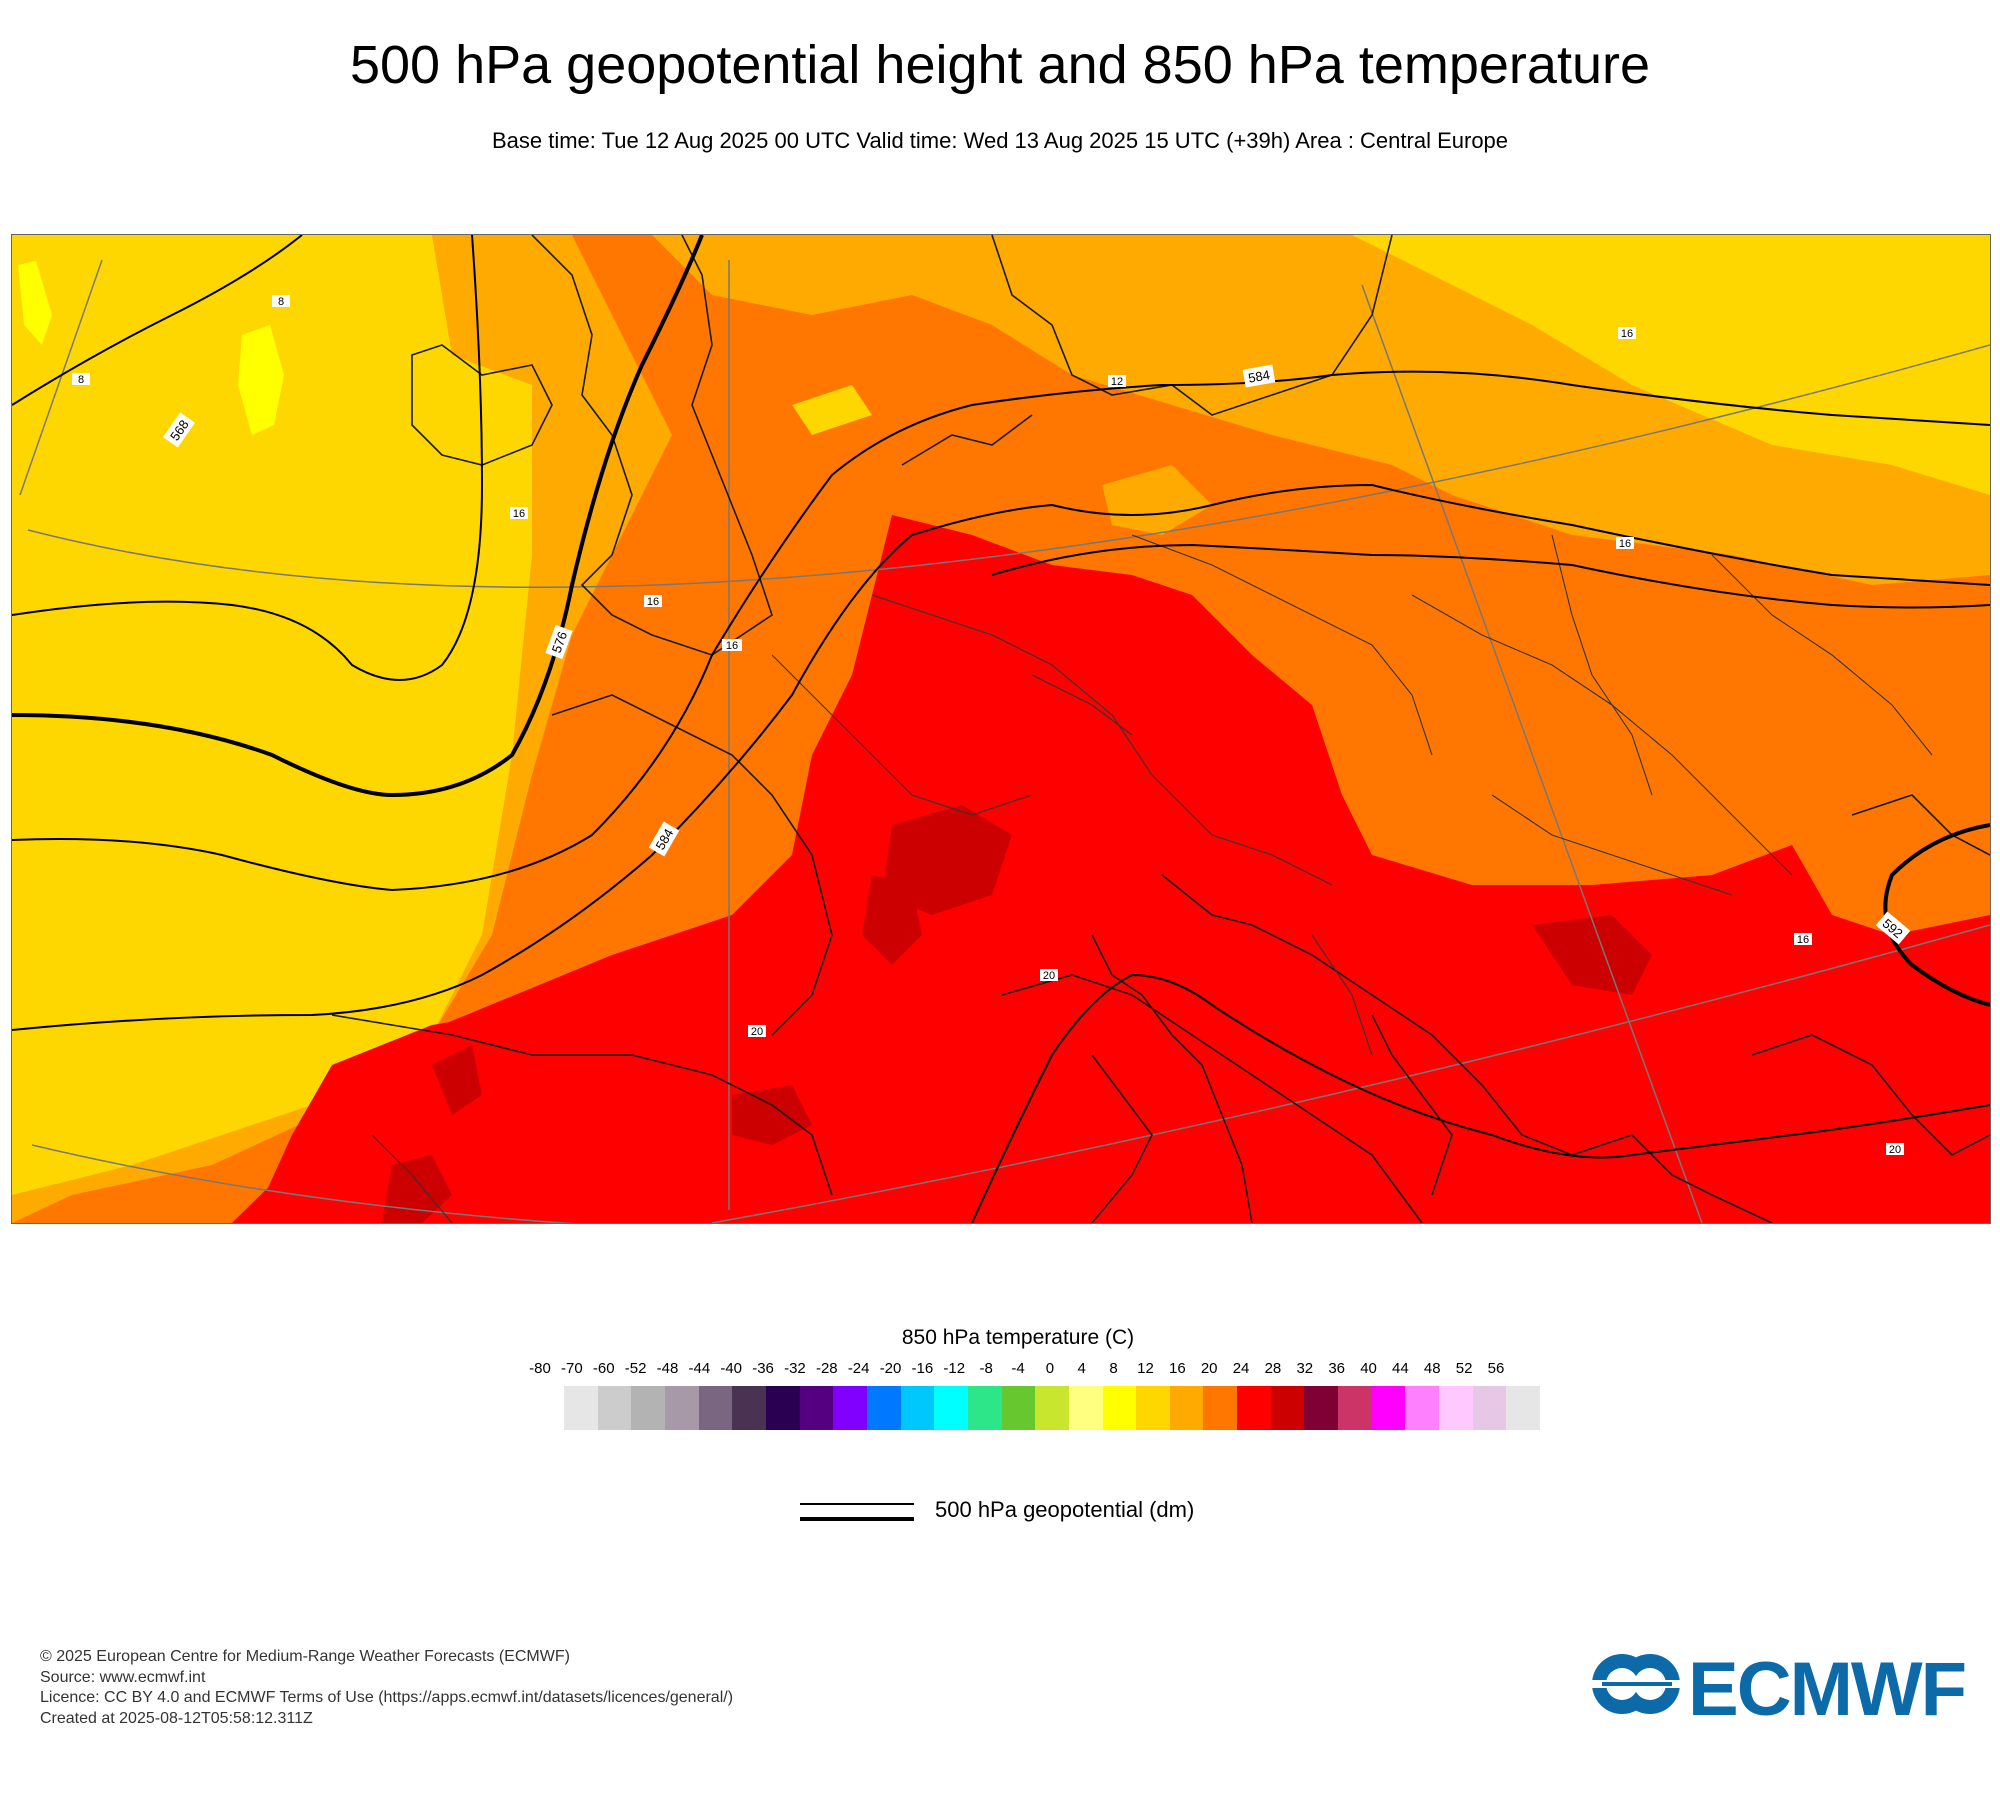 This screenshot has width=2000, height=1800. What do you see at coordinates (732, 646) in the screenshot?
I see `isotherm-label-16c: 16` at bounding box center [732, 646].